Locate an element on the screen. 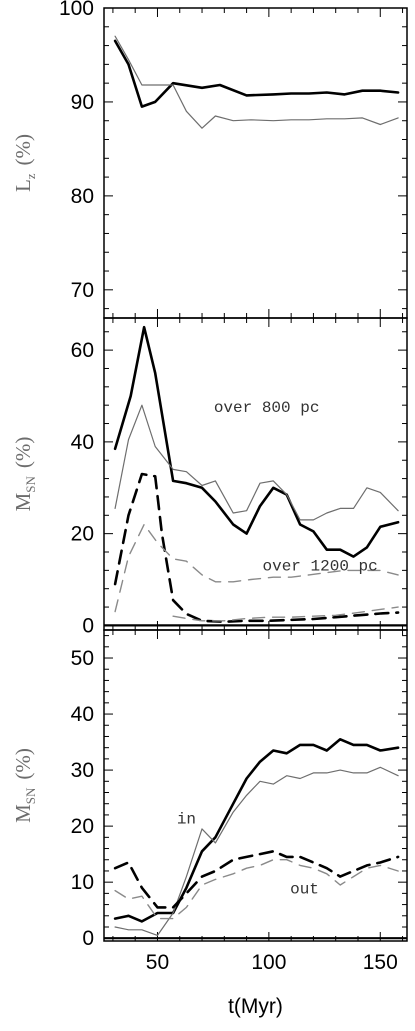  x-tick-label: 150 is located at coordinates (380, 962).